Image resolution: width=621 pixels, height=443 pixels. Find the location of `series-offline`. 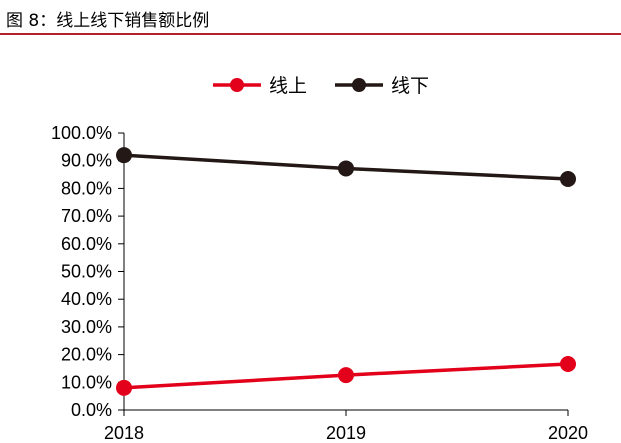

series-offline is located at coordinates (346, 167).